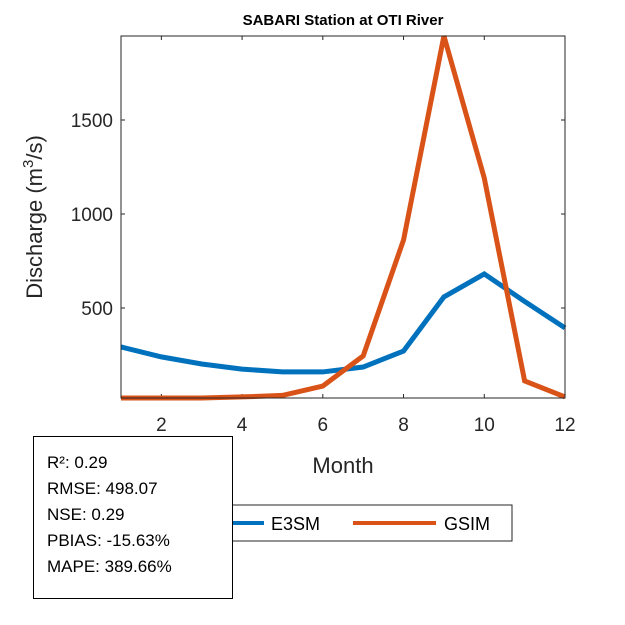 This screenshot has width=625, height=625. What do you see at coordinates (161, 425) in the screenshot?
I see `x-tick-label: 2` at bounding box center [161, 425].